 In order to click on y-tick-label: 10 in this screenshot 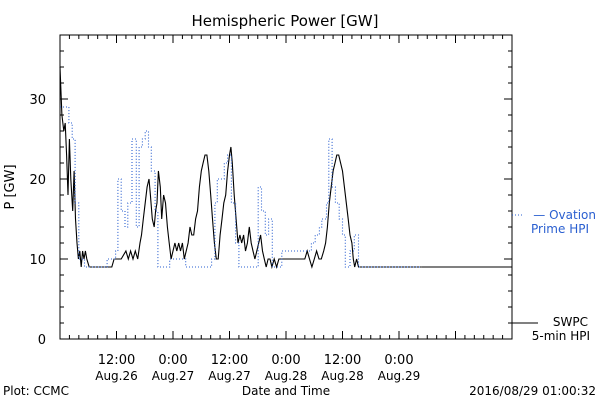, I will do `click(37, 260)`.